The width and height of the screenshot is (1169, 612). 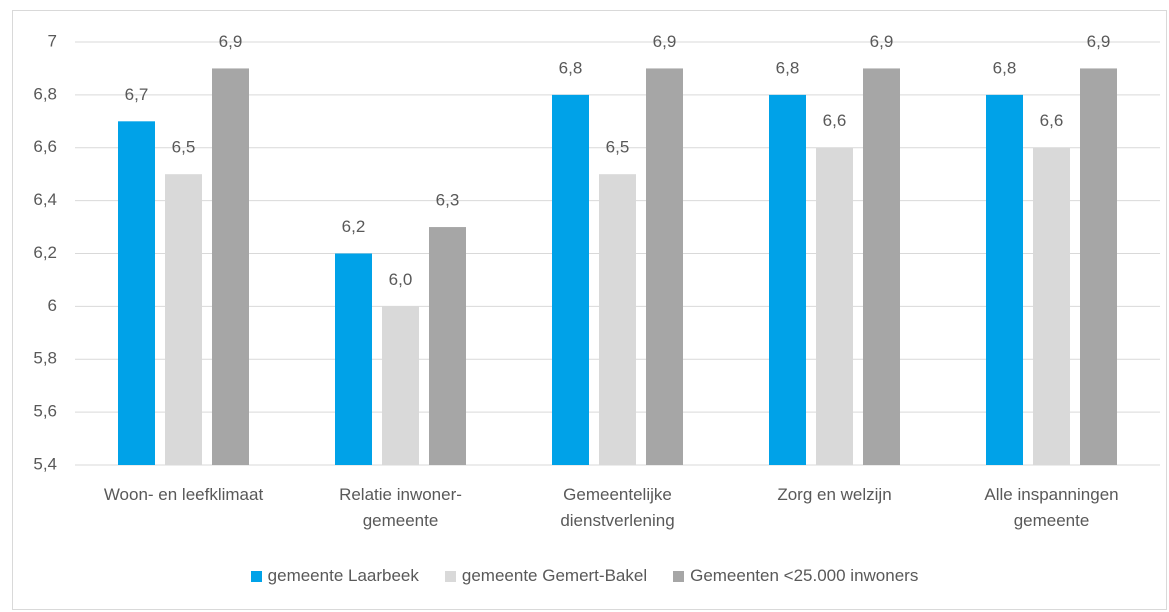 What do you see at coordinates (617, 507) in the screenshot?
I see `x-tick-label: Gemeentelijke dienstverlening` at bounding box center [617, 507].